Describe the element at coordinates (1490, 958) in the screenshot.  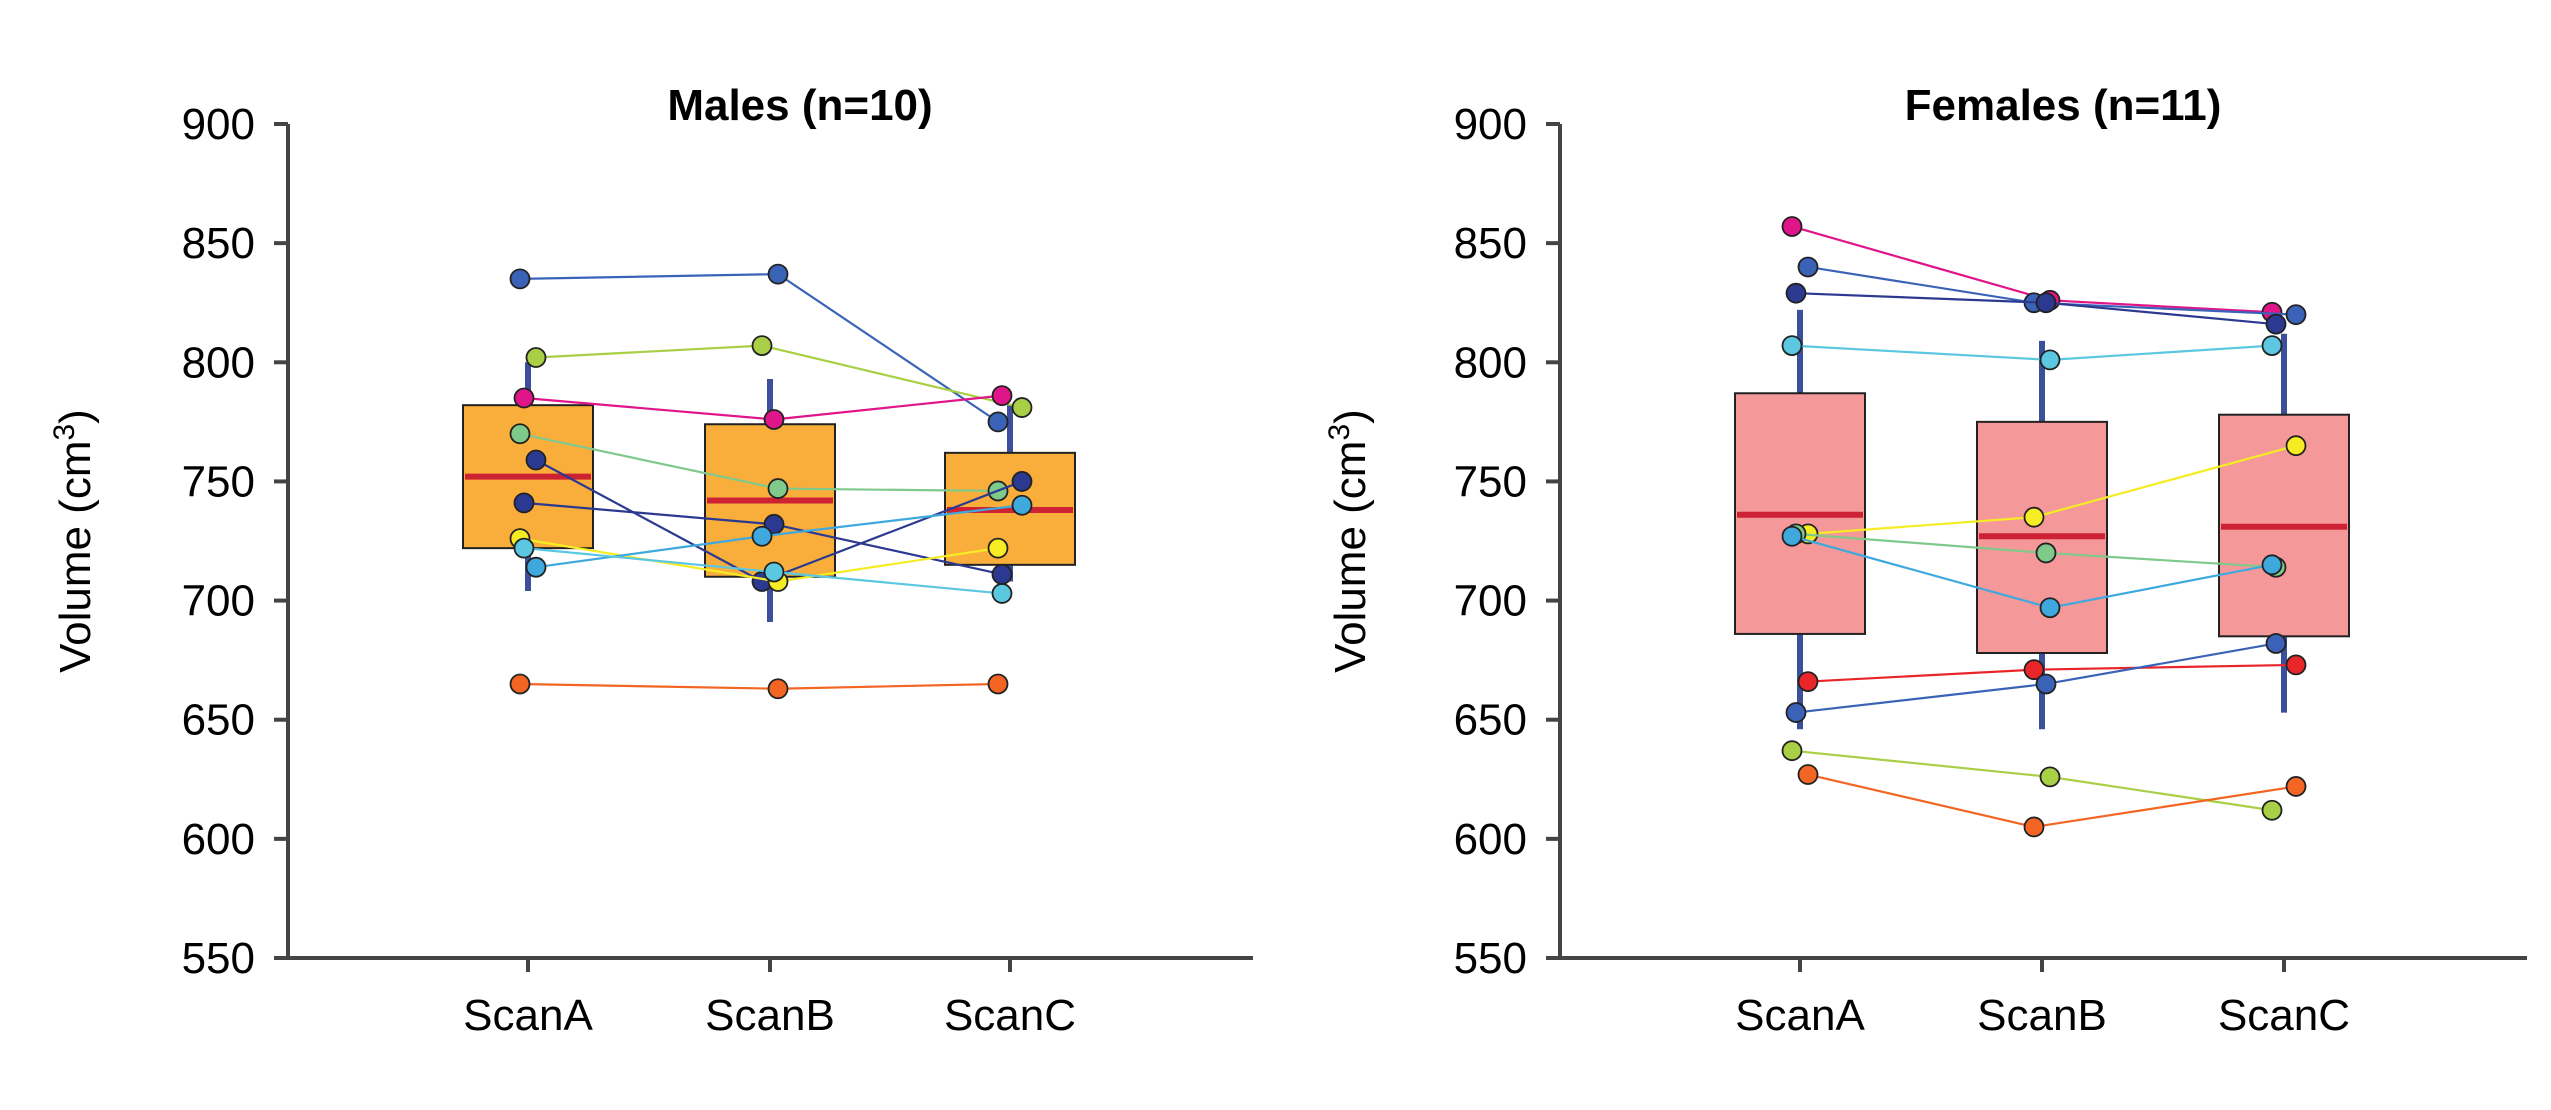
I see `y-tick-label: 550` at that location.